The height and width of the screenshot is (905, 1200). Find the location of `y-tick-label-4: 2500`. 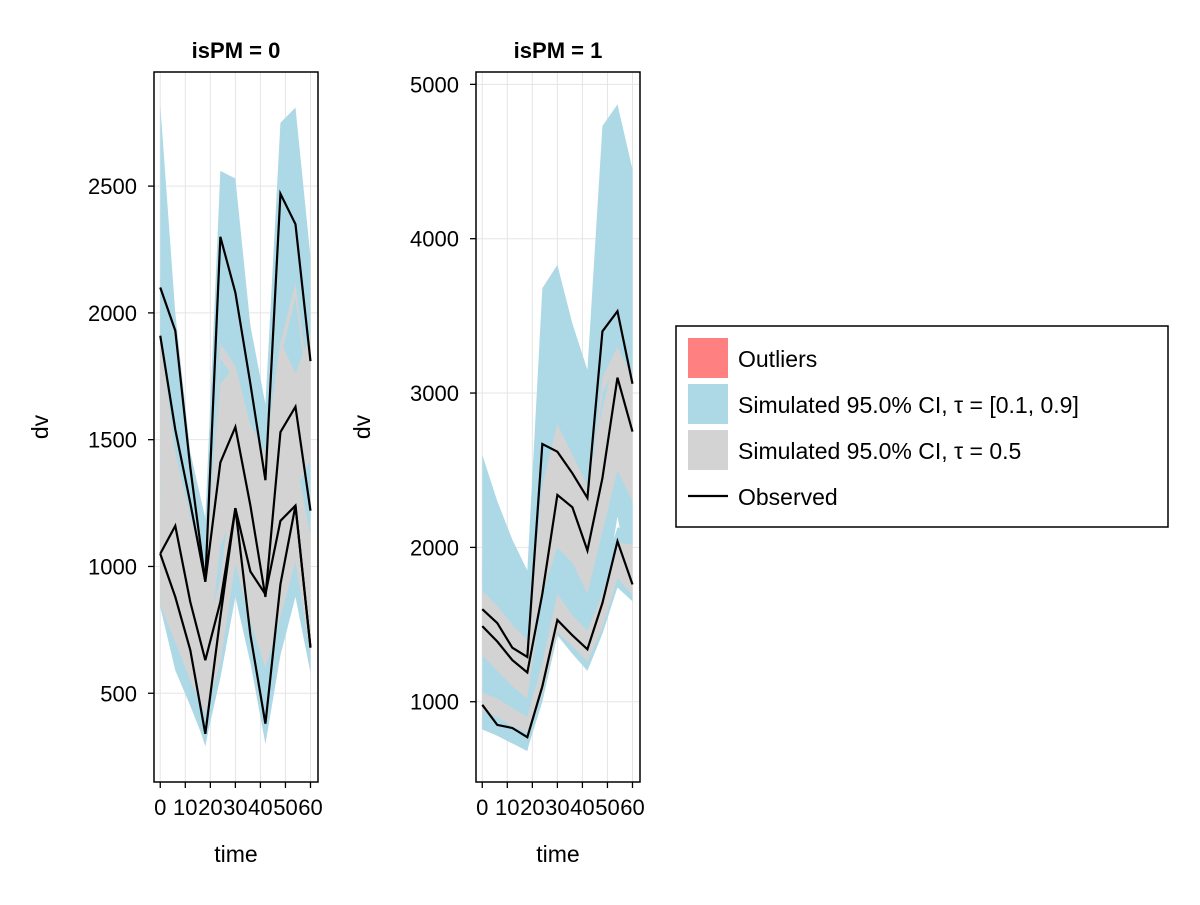

y-tick-label-4: 2500 is located at coordinates (112, 186).